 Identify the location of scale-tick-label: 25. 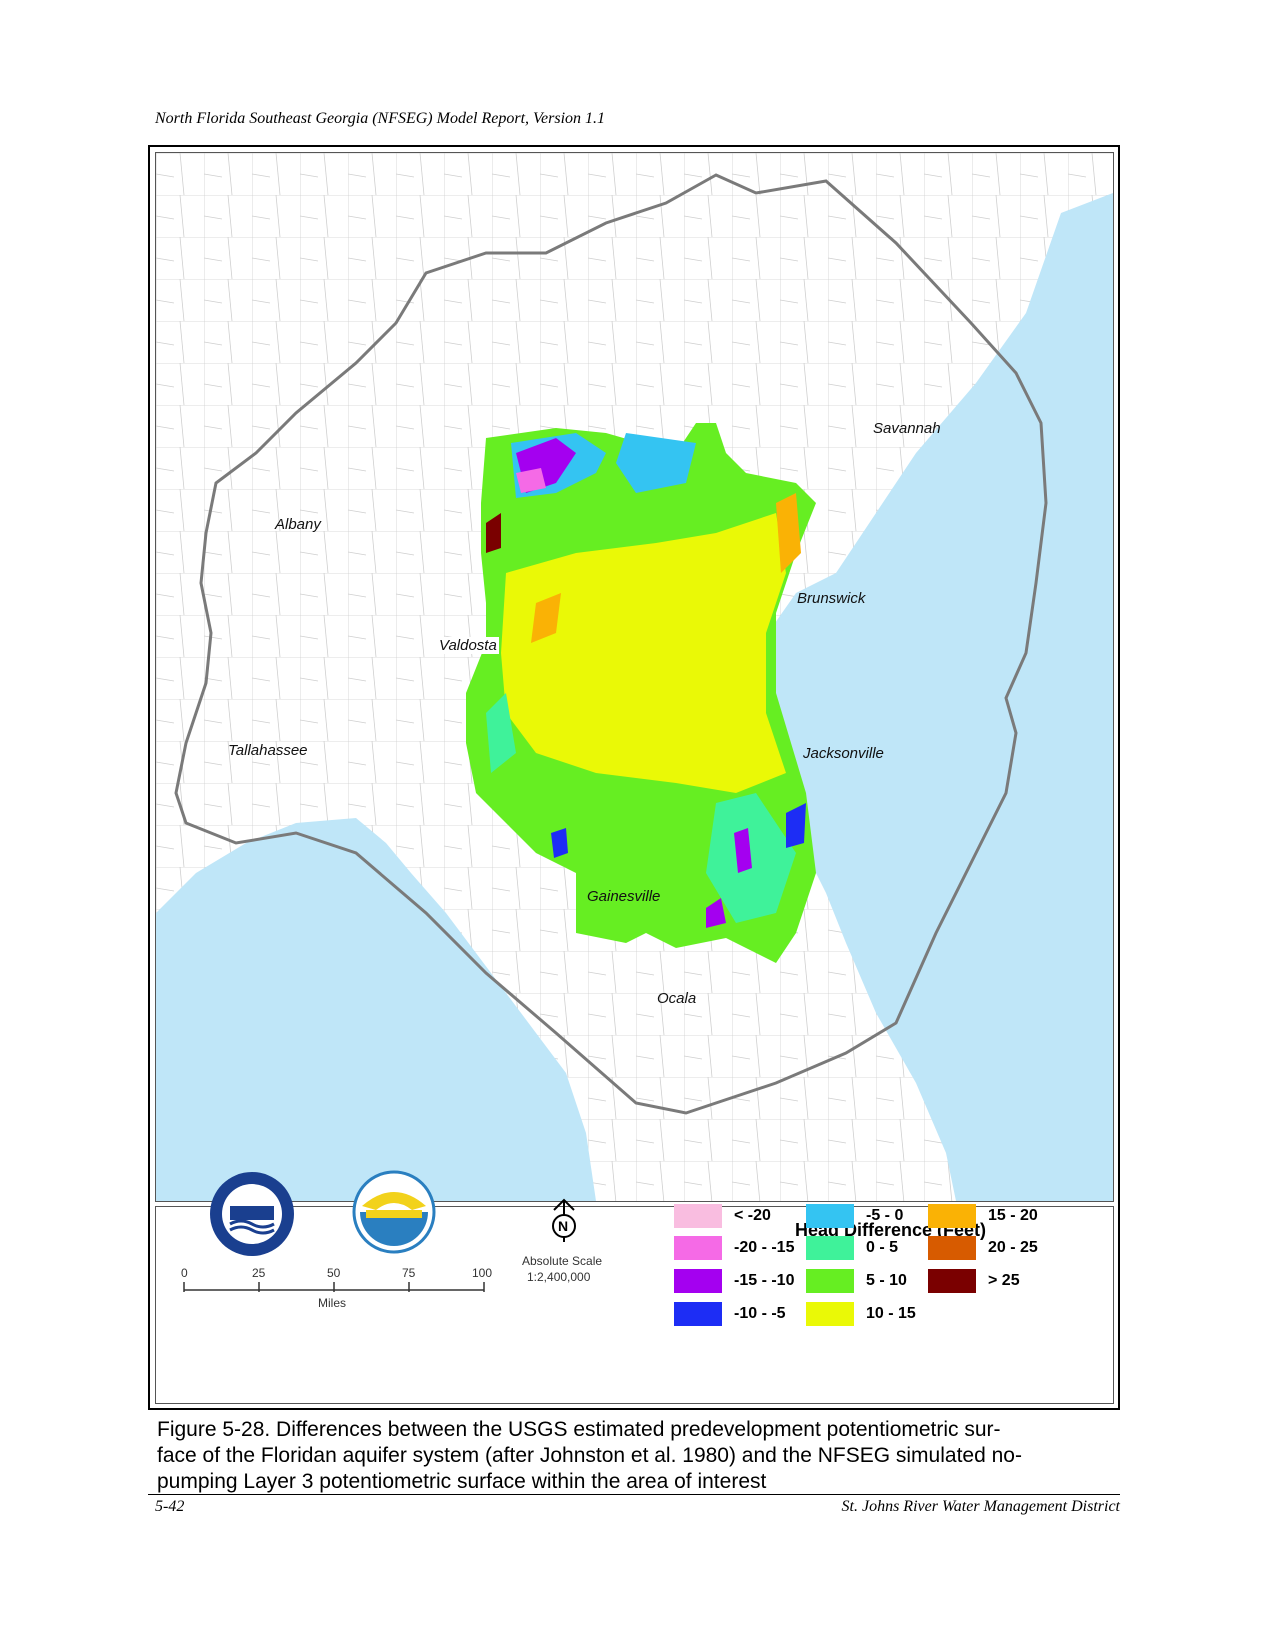
(259, 1273).